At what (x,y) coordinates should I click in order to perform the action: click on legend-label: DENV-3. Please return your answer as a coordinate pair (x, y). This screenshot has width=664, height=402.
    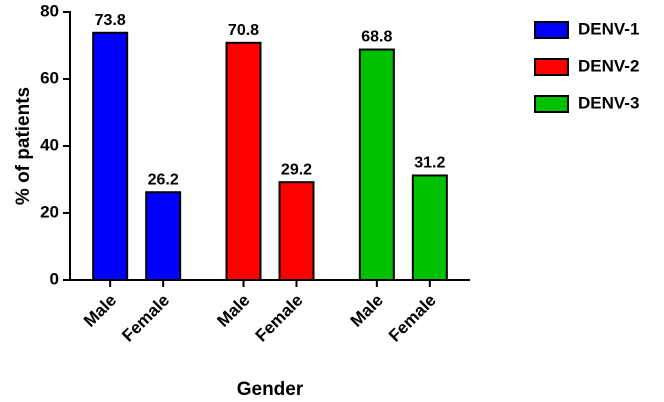
    Looking at the image, I should click on (608, 102).